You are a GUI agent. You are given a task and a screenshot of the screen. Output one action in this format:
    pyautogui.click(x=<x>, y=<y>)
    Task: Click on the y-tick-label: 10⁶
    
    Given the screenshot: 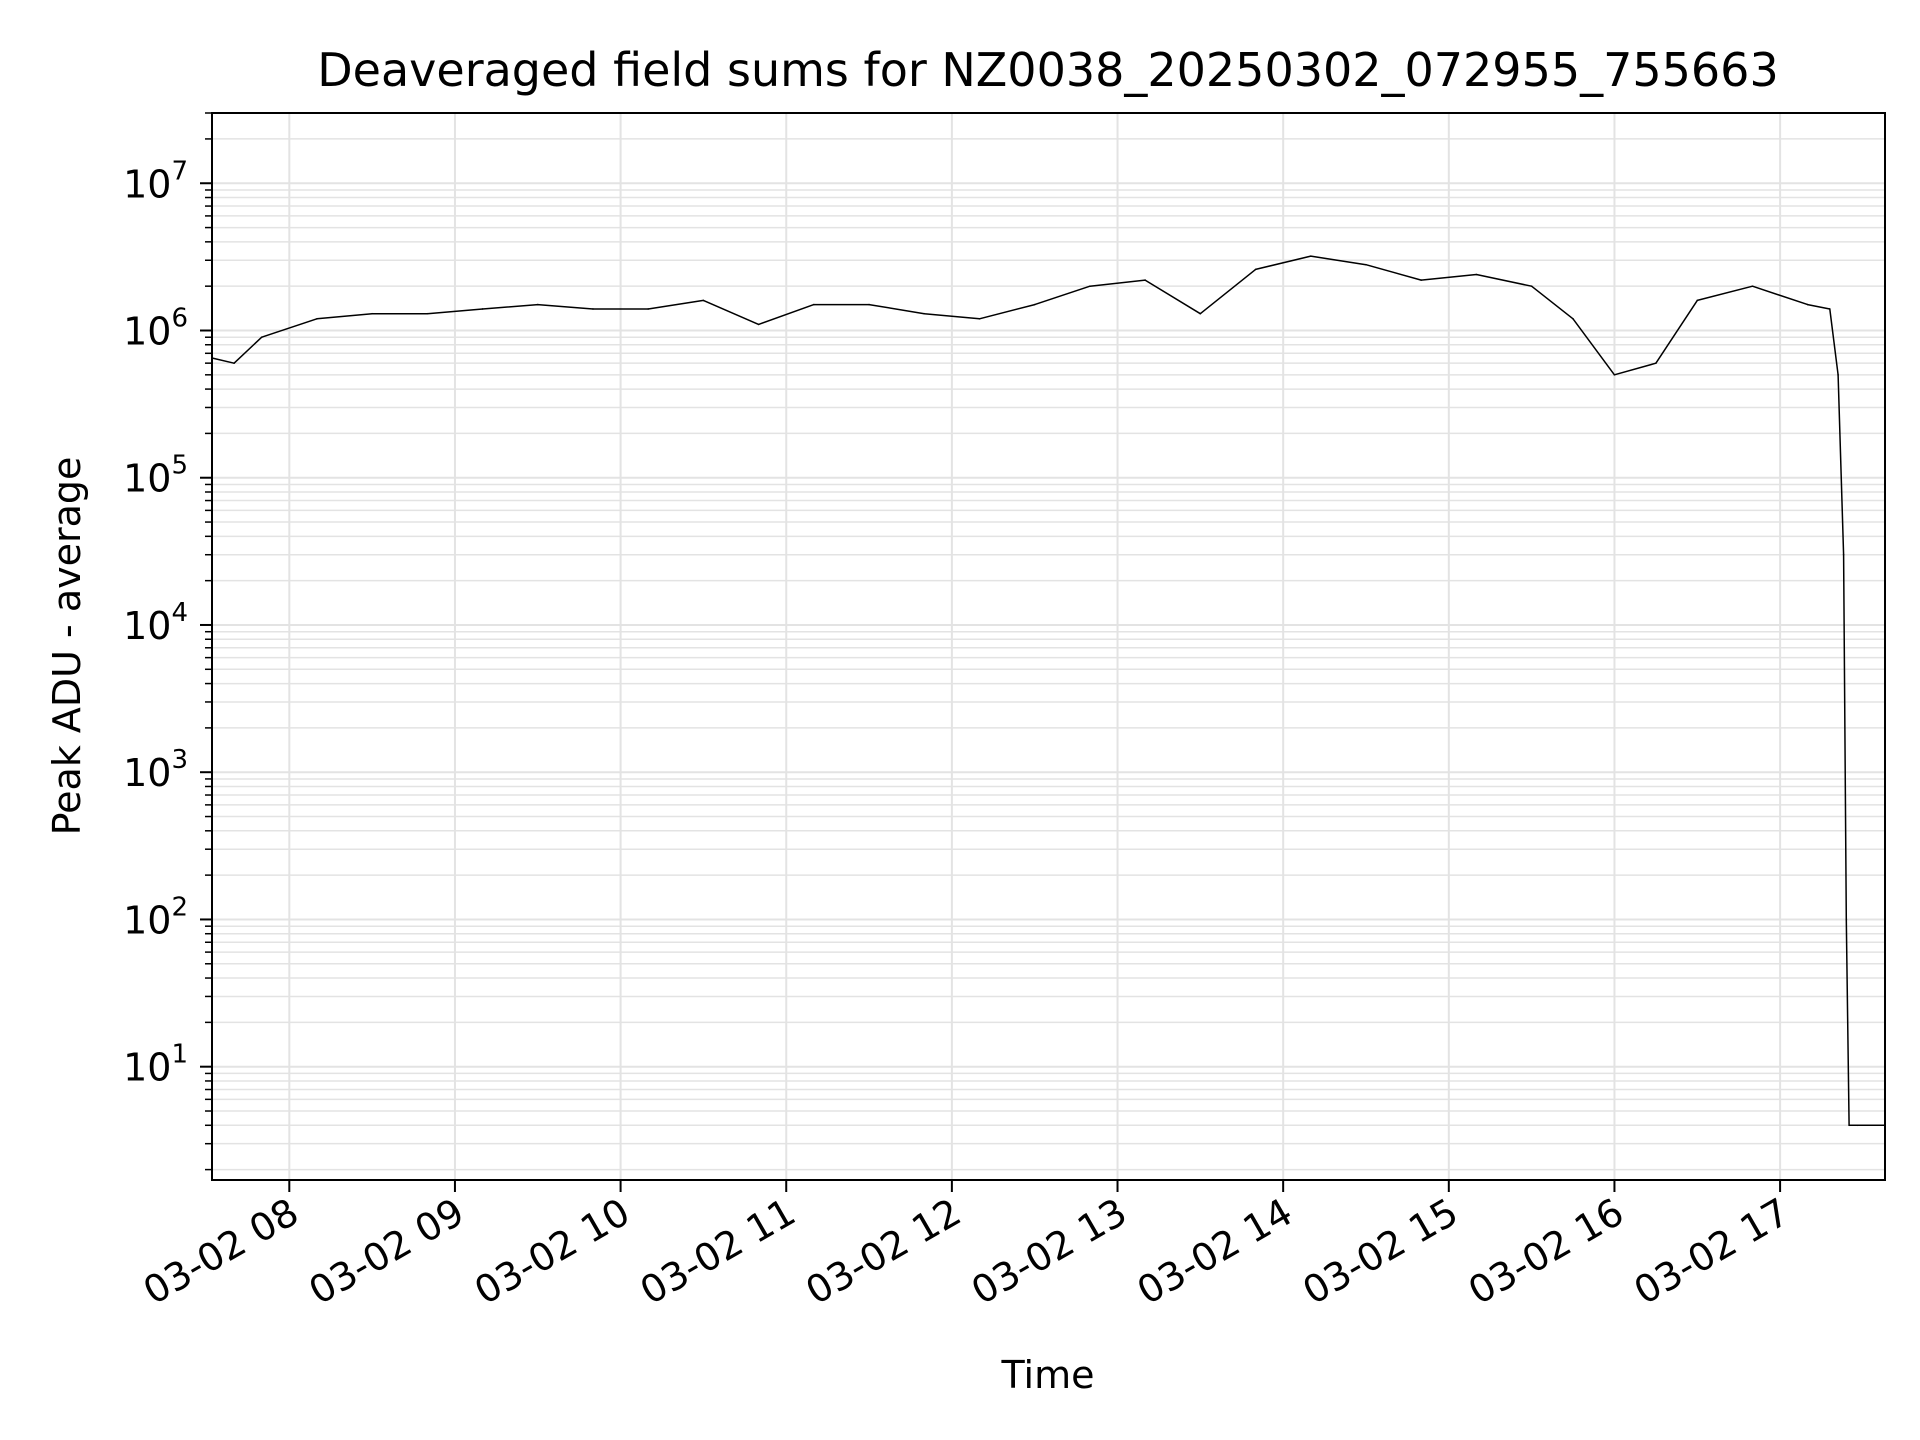 What is the action you would take?
    pyautogui.click(x=155, y=328)
    